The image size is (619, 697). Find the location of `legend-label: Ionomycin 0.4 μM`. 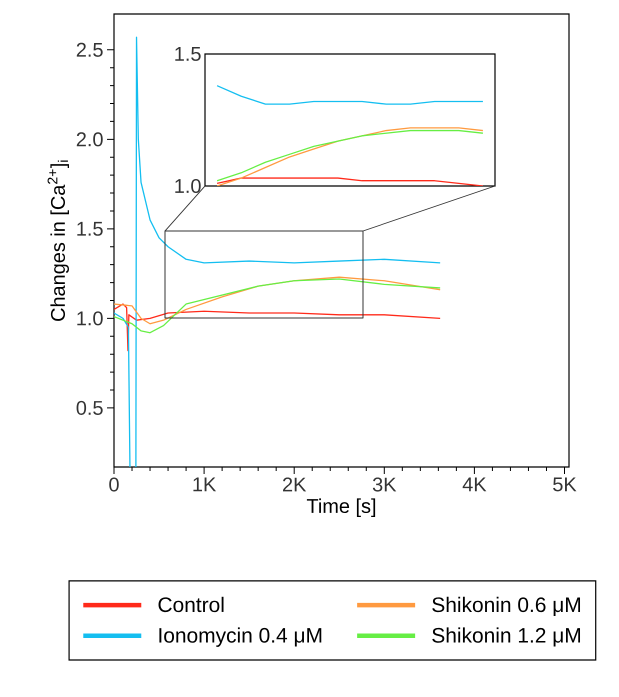

legend-label: Ionomycin 0.4 μM is located at coordinates (240, 637).